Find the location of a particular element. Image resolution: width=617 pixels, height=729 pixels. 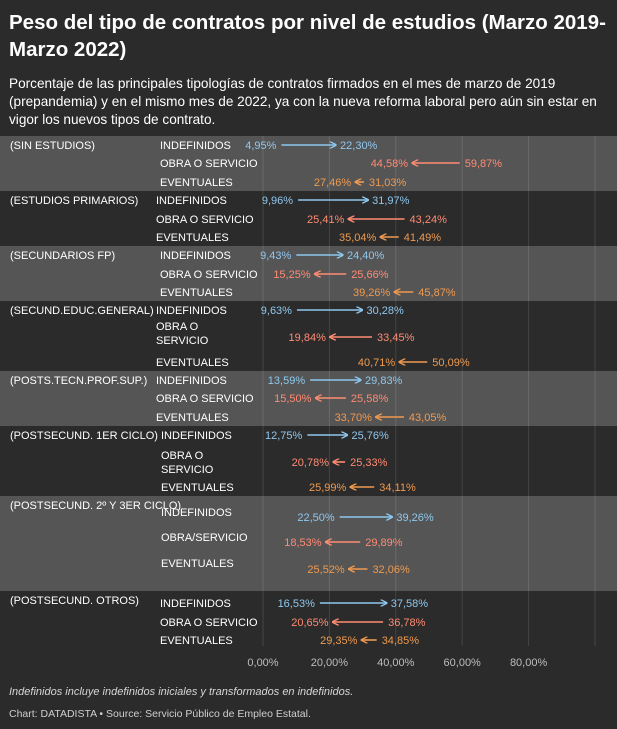

value-2022-label: 22,30% is located at coordinates (359, 146).